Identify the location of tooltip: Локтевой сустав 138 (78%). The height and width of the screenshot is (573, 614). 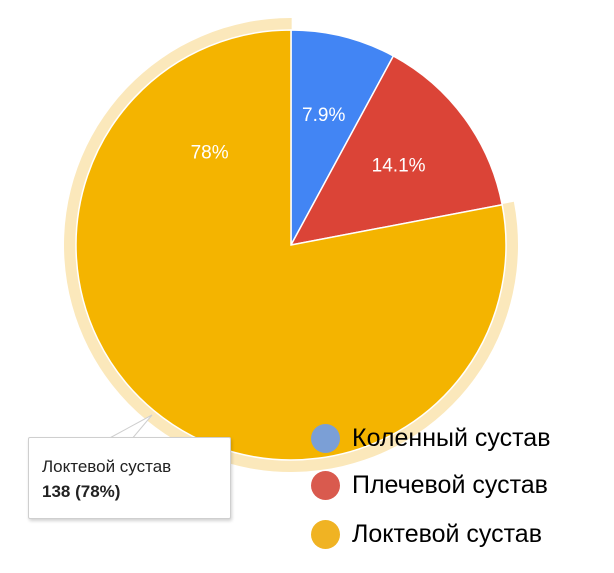
(129, 478).